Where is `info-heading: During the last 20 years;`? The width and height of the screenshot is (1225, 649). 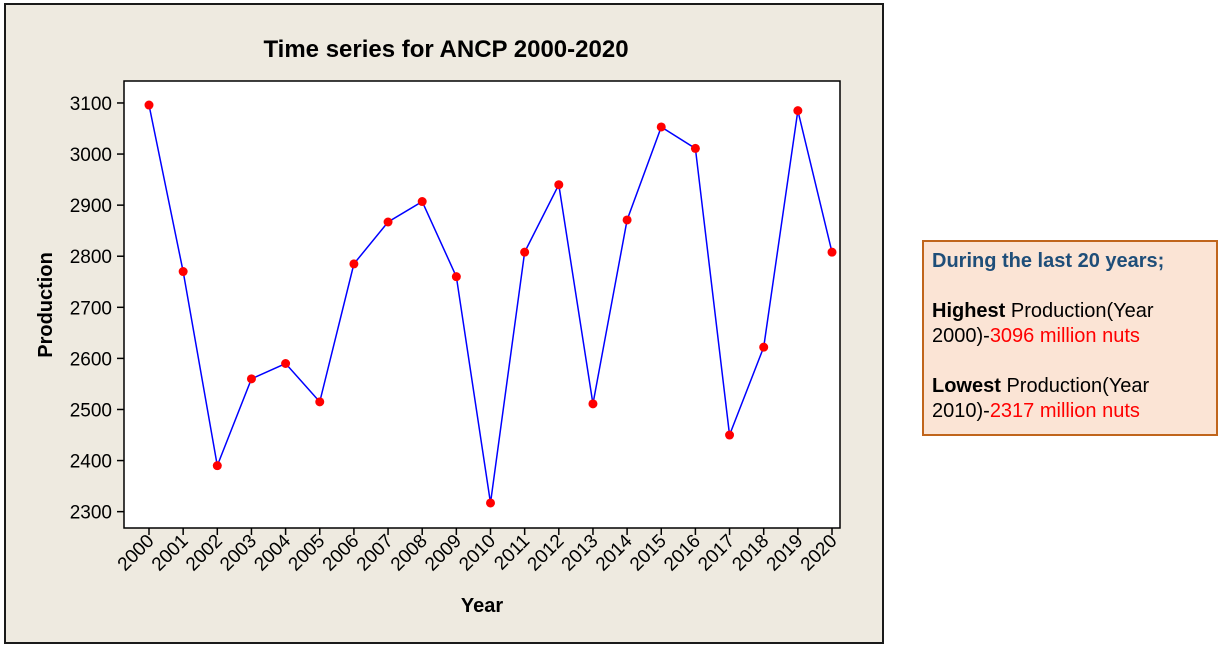 info-heading: During the last 20 years; is located at coordinates (1048, 261).